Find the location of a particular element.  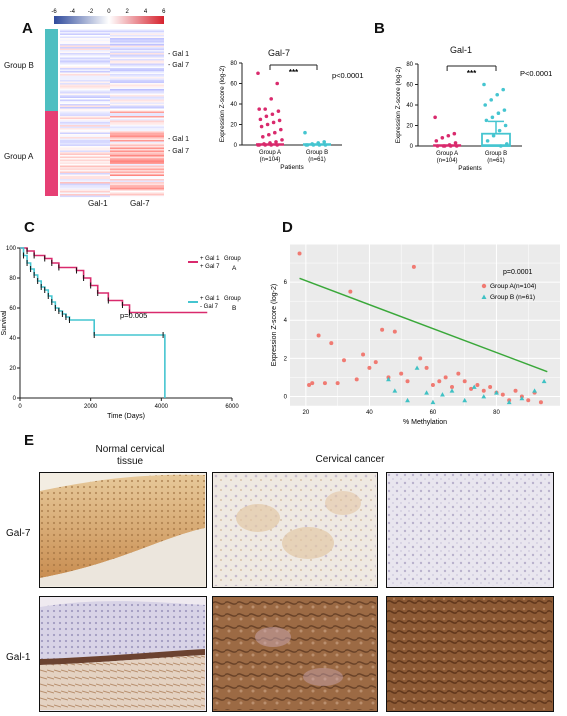

y-tick-label: 60 is located at coordinates (409, 86).